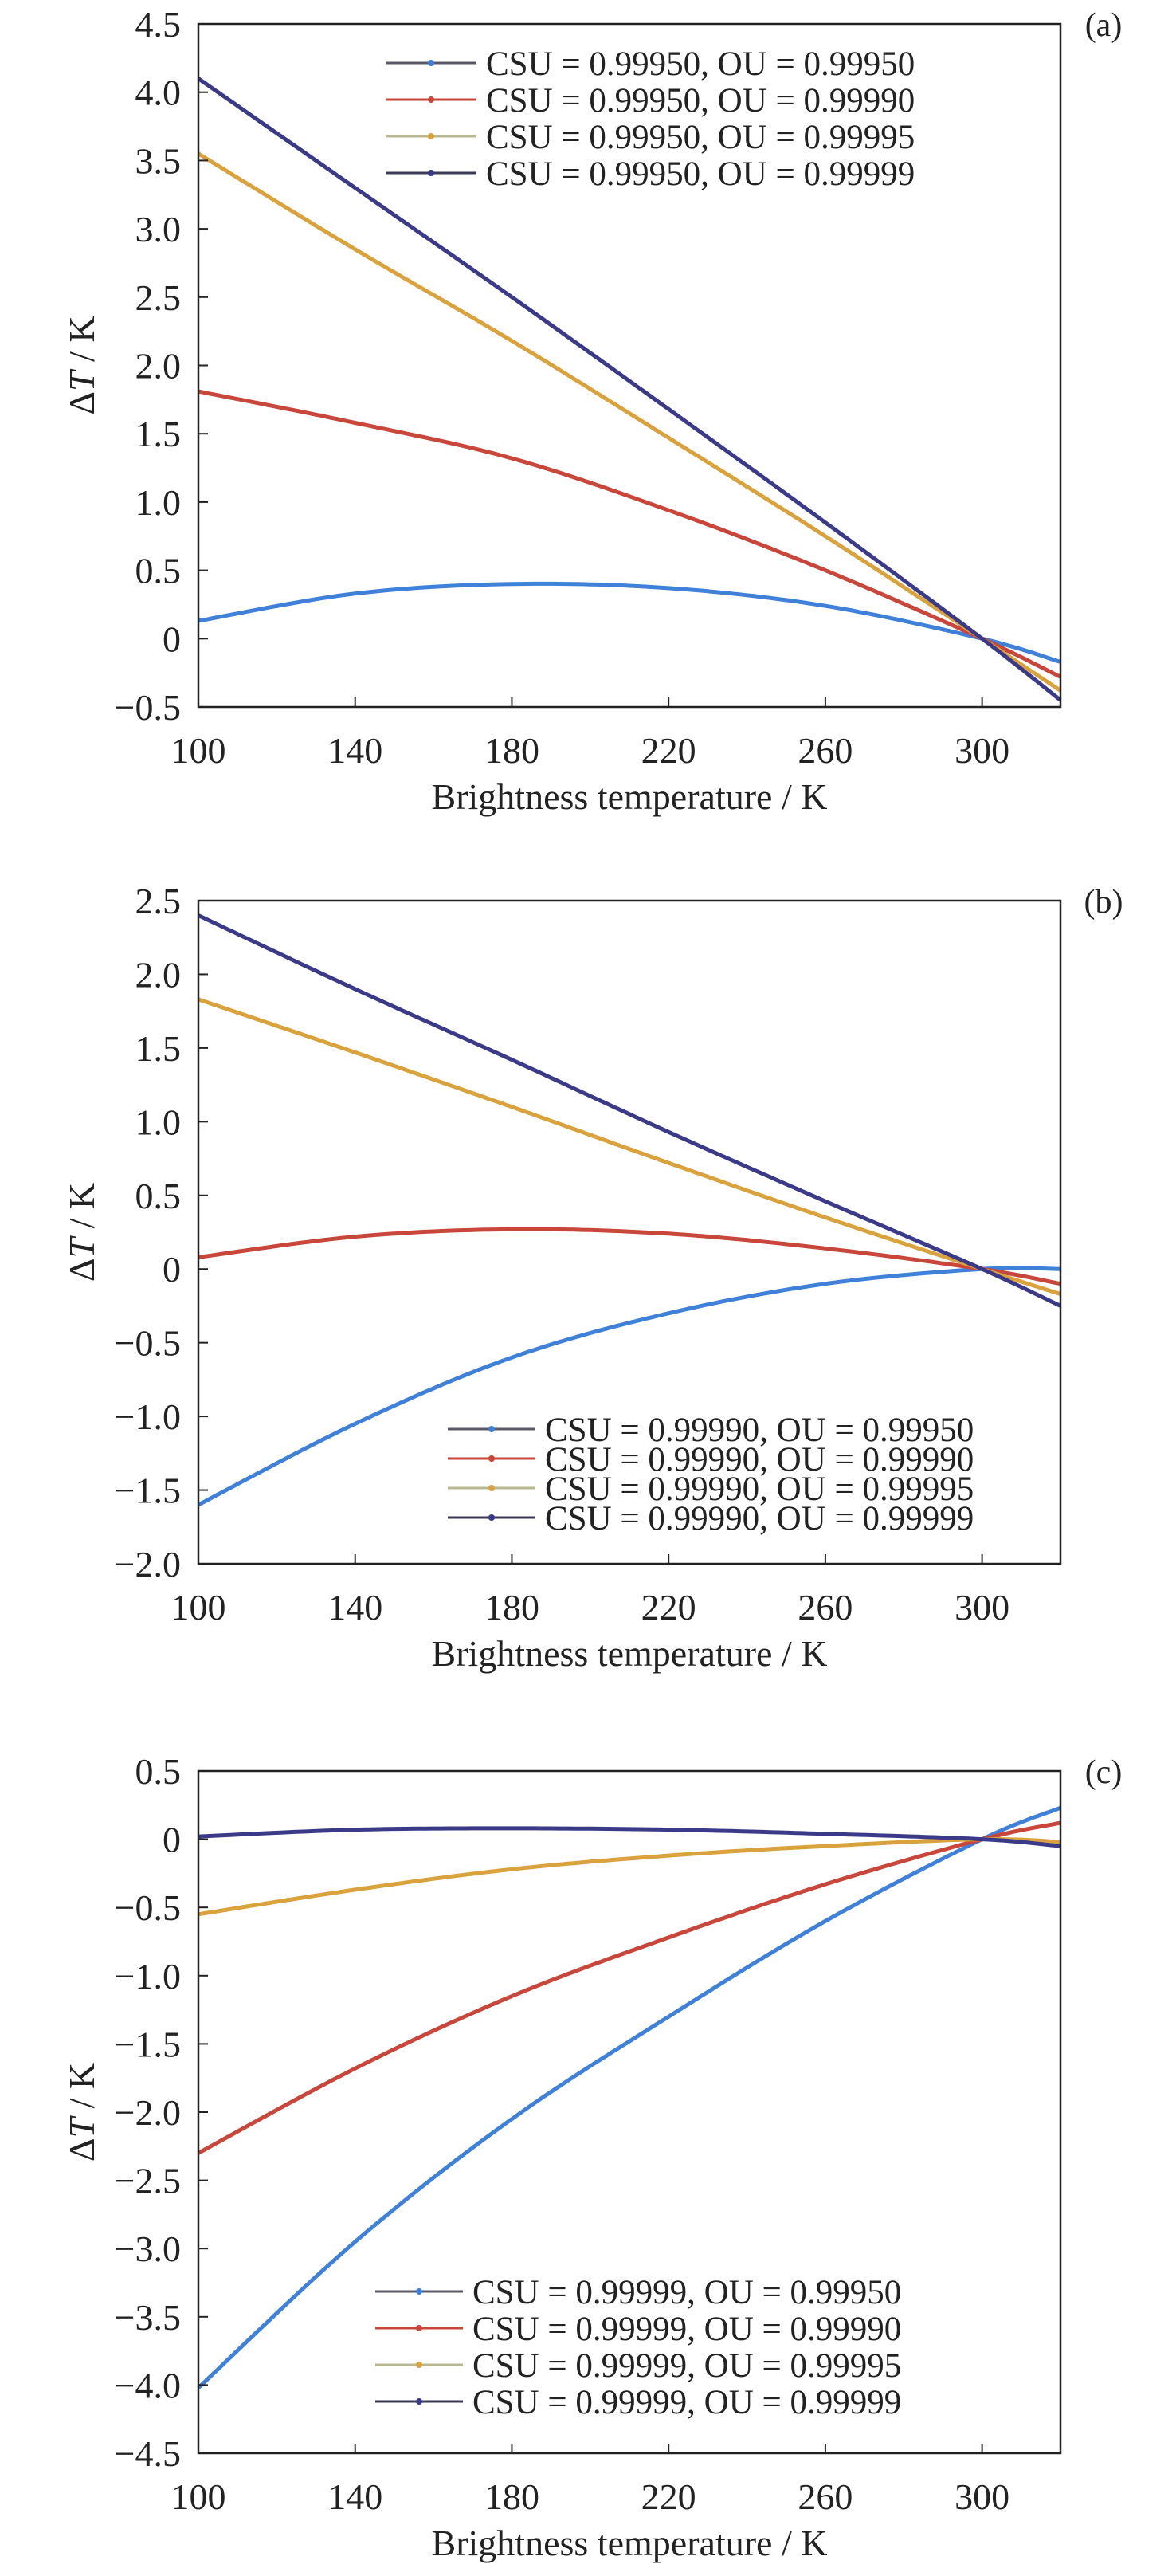 Image resolution: width=1176 pixels, height=2576 pixels. Describe the element at coordinates (759, 1489) in the screenshot. I see `legend-label: CSU = 0.99990, OU = 0.99995` at that location.